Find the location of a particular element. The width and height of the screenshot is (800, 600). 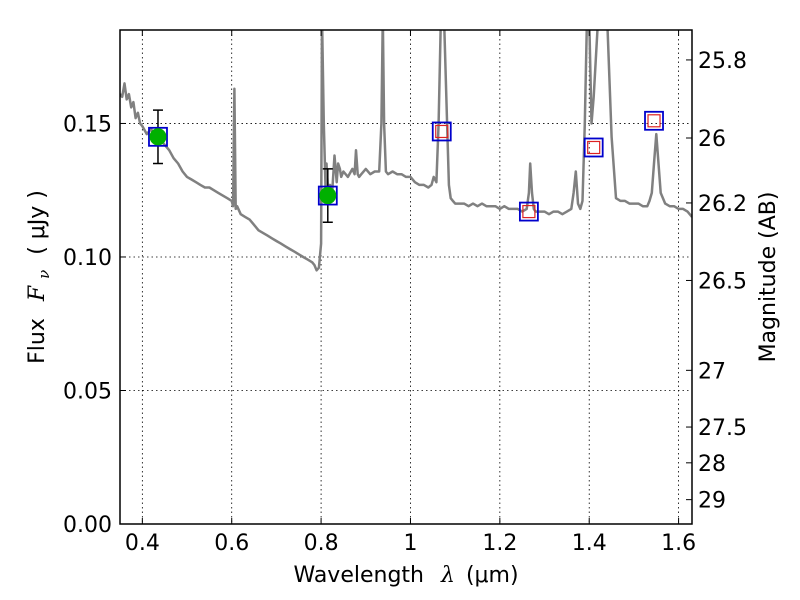

x-tick-label: 0.6 is located at coordinates (231, 543).